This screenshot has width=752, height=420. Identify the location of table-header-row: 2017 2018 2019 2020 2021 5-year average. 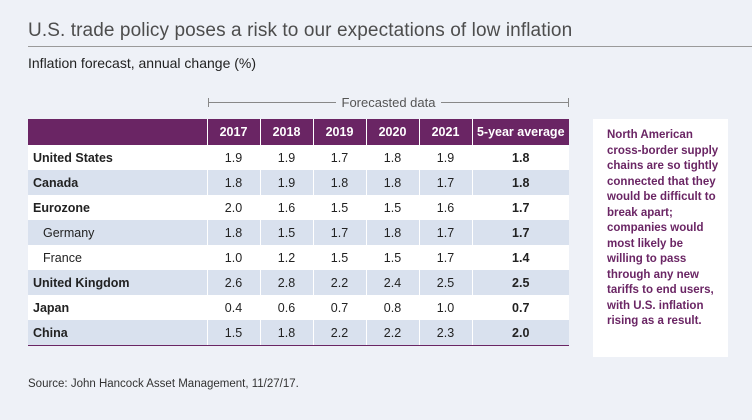
(298, 132).